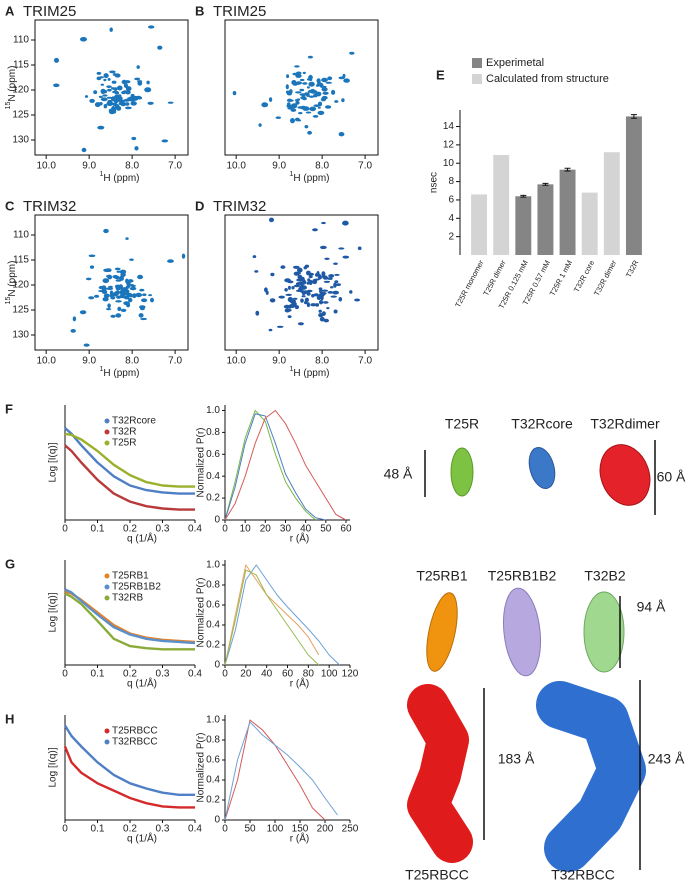  Describe the element at coordinates (98, 674) in the screenshot. I see `x-tick-label: 0.1` at that location.